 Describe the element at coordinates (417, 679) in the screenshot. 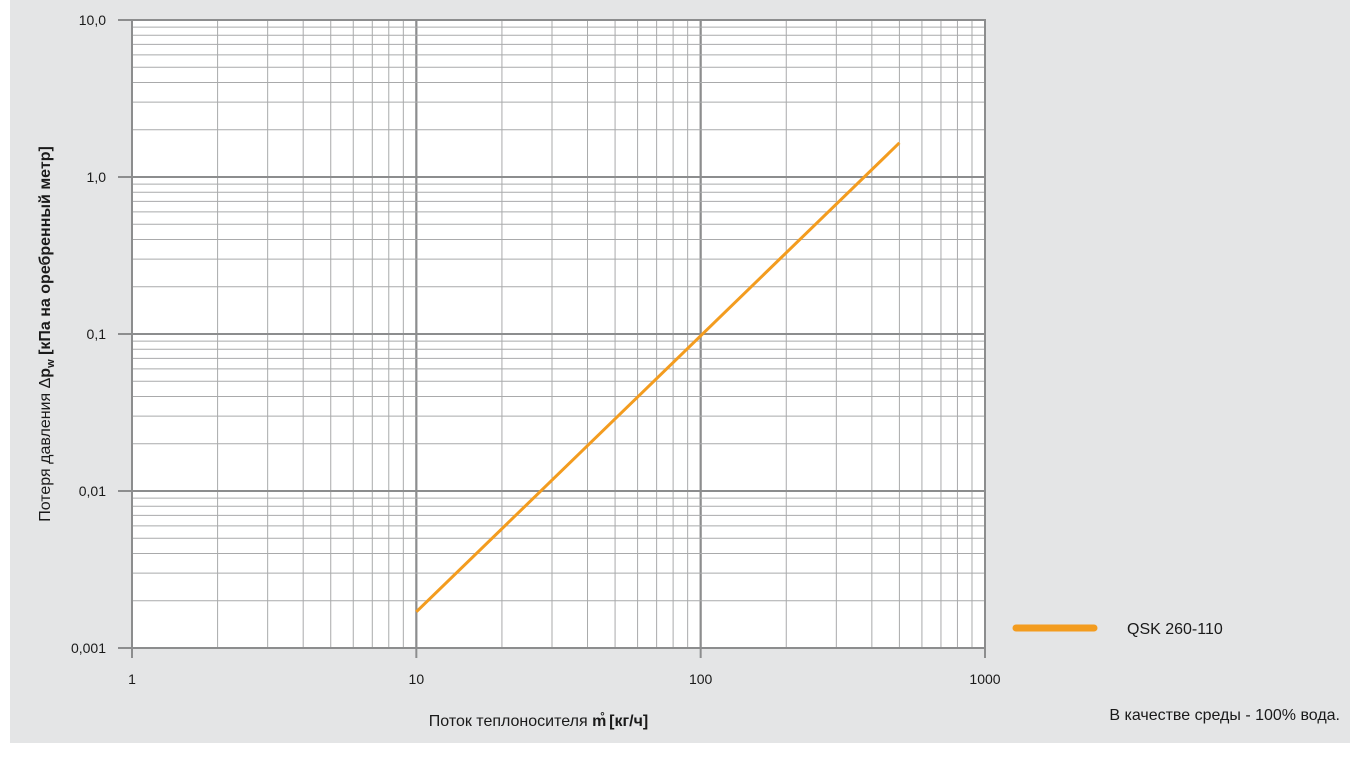

I see `x-tick-label: 10` at that location.